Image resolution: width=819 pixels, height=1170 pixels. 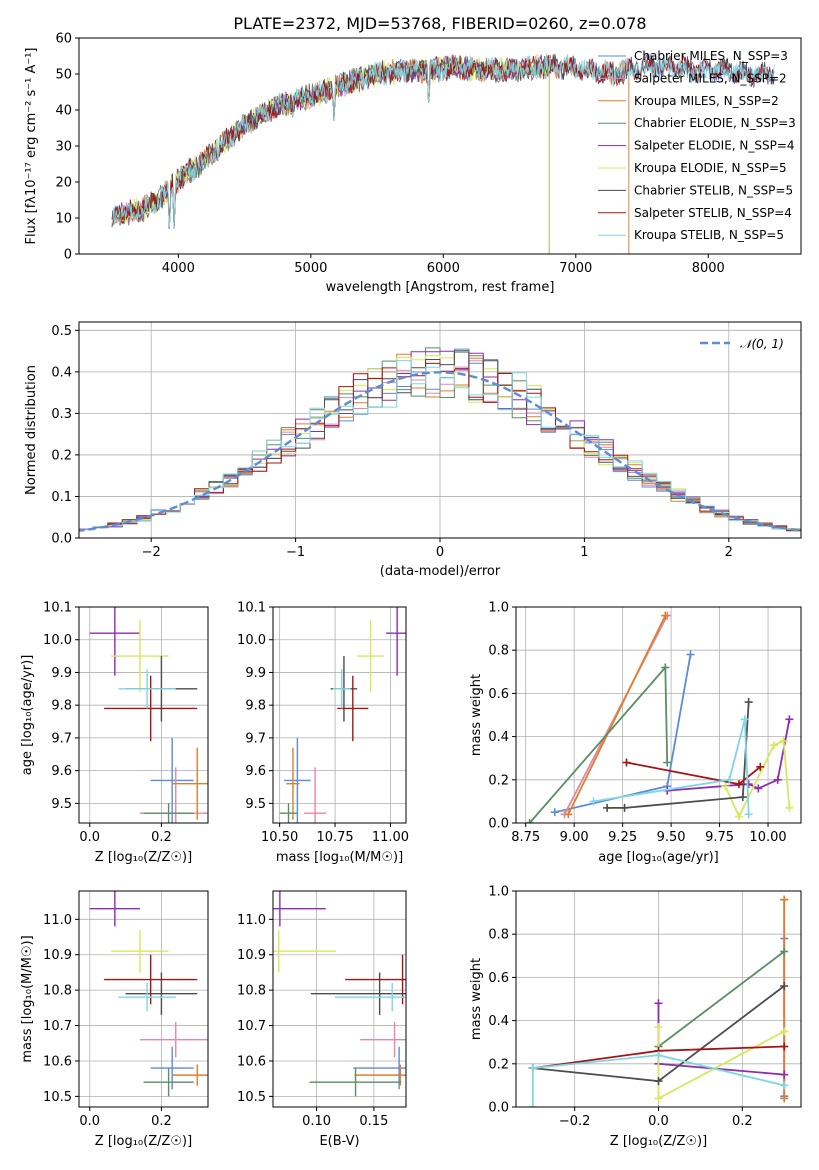 What do you see at coordinates (339, 1141) in the screenshot?
I see `x-axis-label: E(B-V)` at bounding box center [339, 1141].